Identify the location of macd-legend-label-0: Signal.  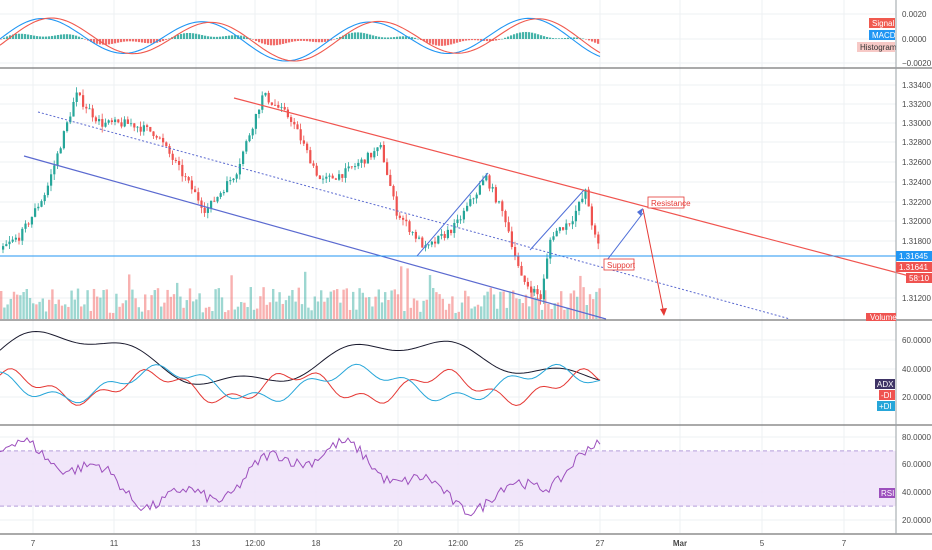
(883, 23).